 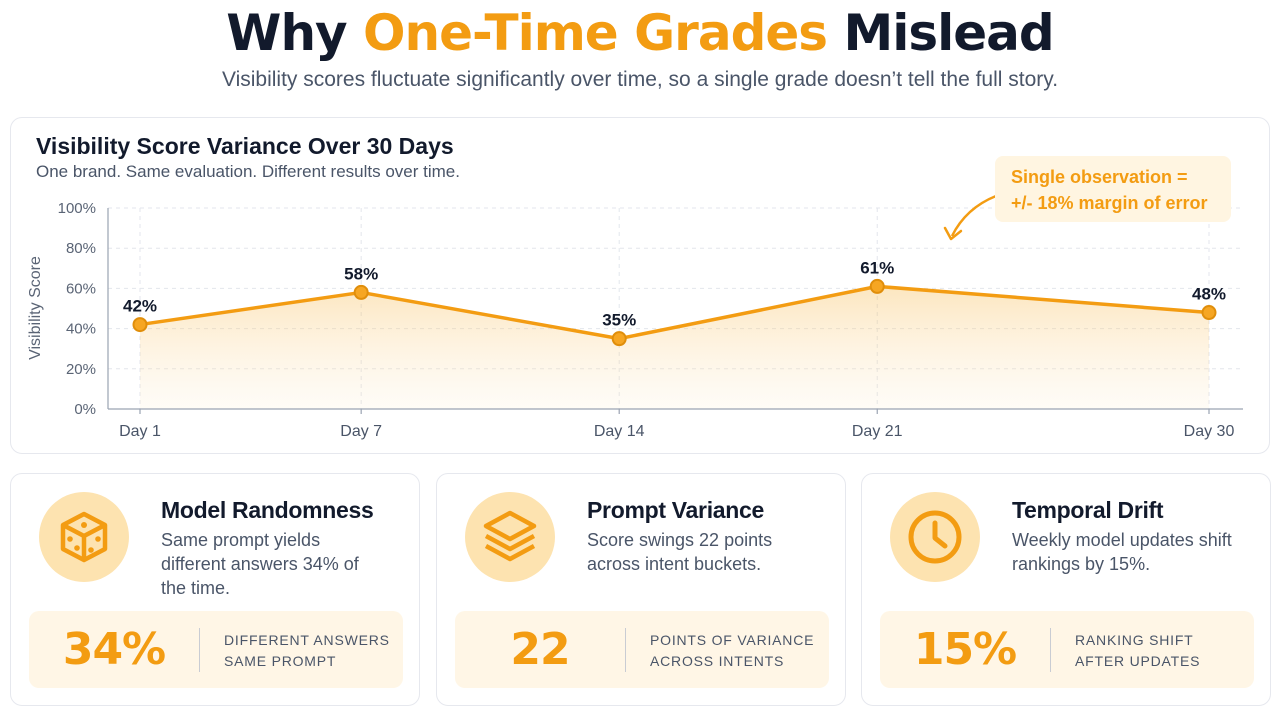 I want to click on dice-icon, so click(x=84, y=537).